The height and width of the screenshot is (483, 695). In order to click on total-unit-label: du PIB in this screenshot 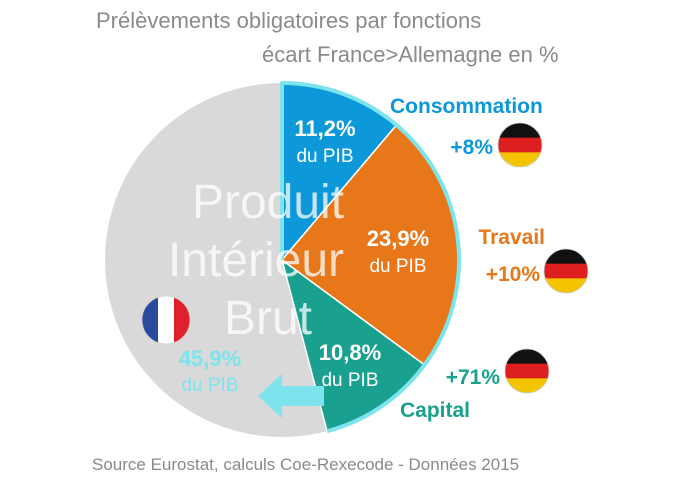, I will do `click(209, 385)`.